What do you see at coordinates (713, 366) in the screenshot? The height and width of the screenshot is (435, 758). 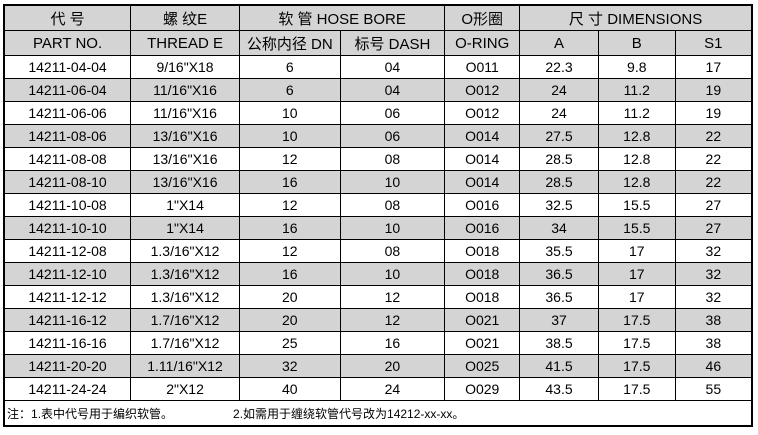 I see `cell-dim-s1: 46` at bounding box center [713, 366].